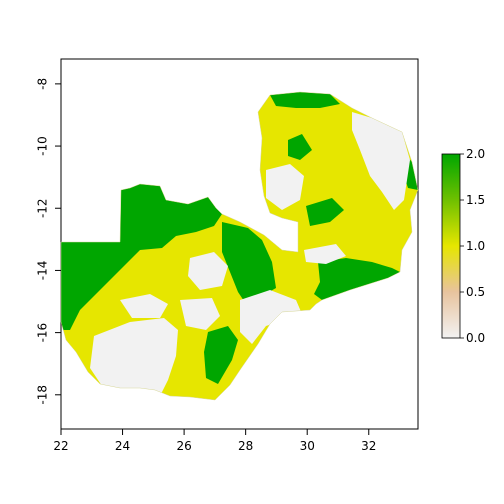 Image resolution: width=504 pixels, height=504 pixels. What do you see at coordinates (381, 161) in the screenshot?
I see `class-0-region-northeast` at bounding box center [381, 161].